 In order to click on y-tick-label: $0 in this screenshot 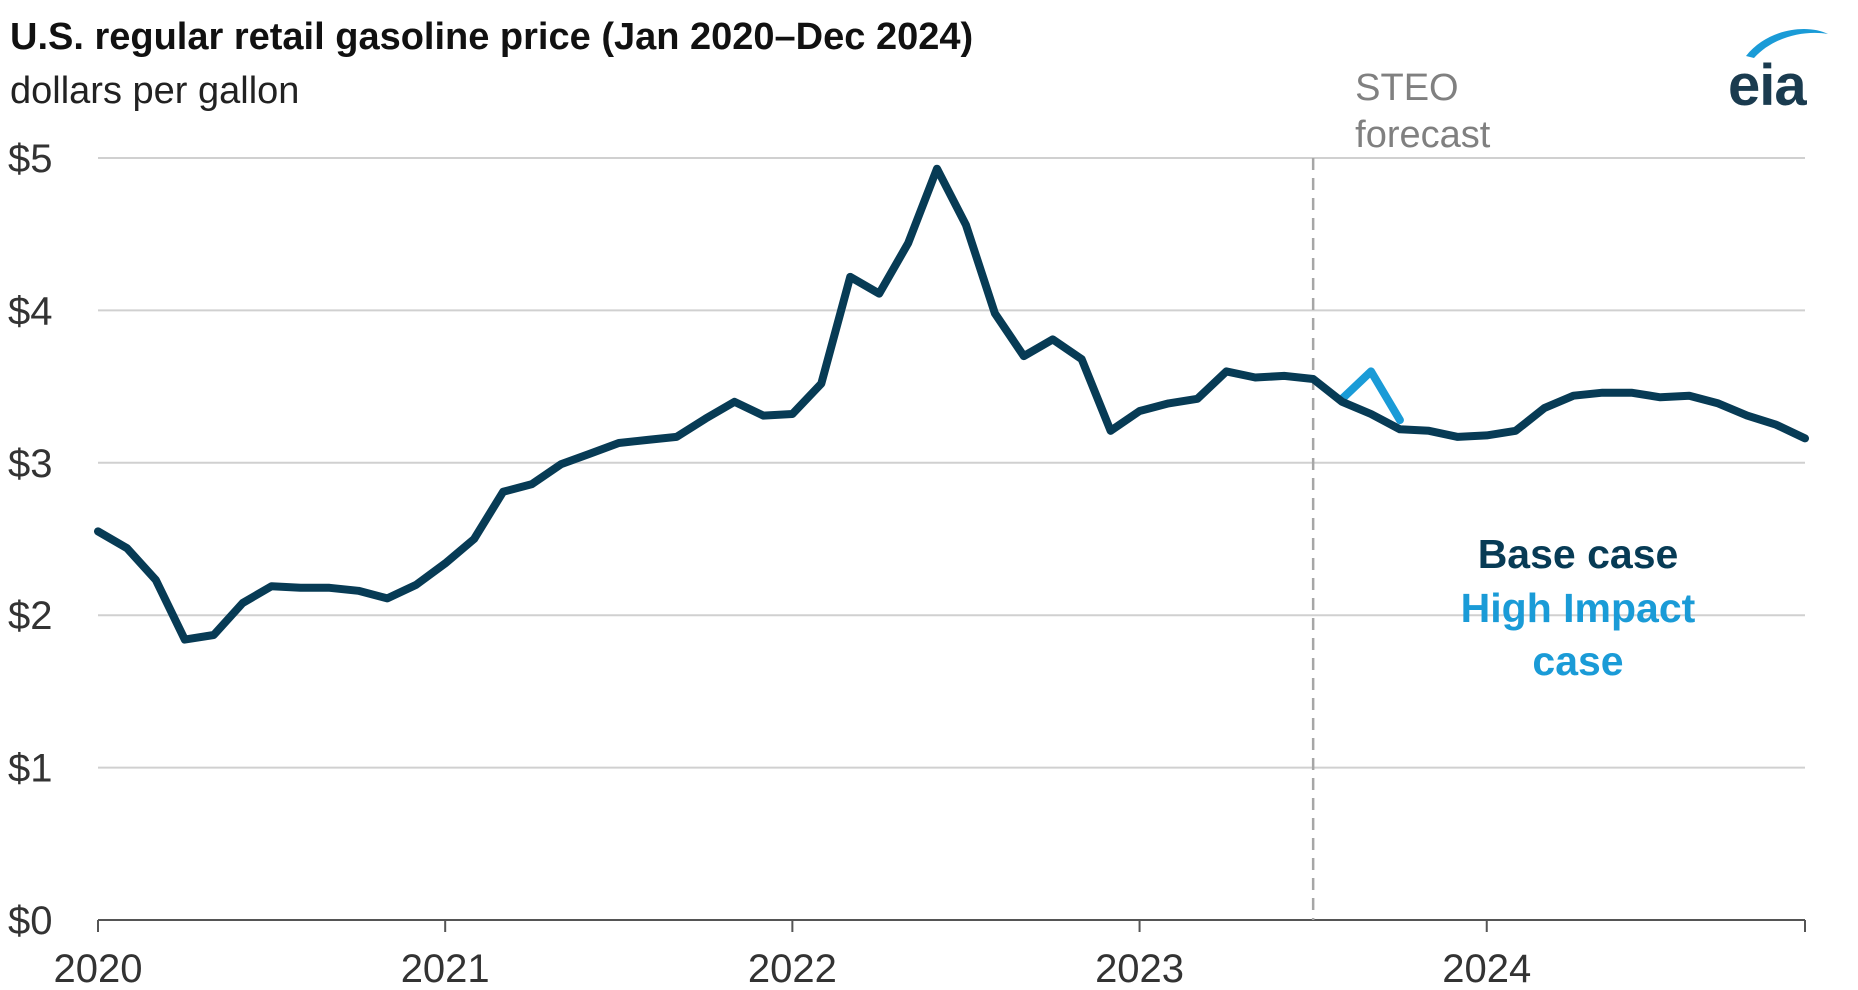, I will do `click(30, 921)`.